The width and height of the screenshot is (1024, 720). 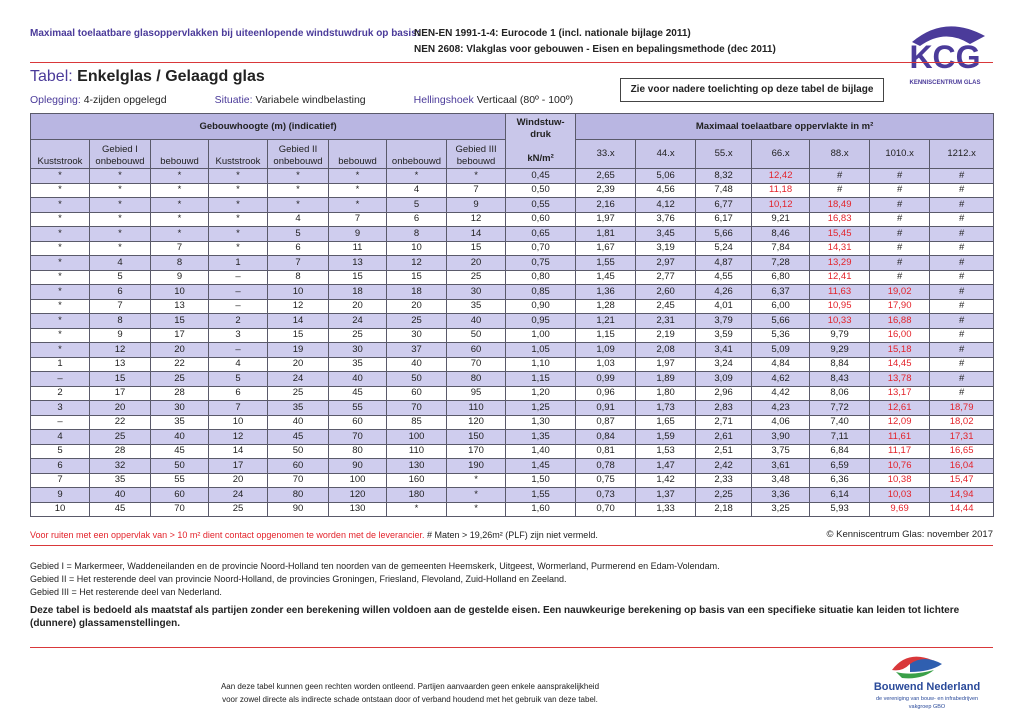 What do you see at coordinates (357, 350) in the screenshot?
I see `cell: 30` at bounding box center [357, 350].